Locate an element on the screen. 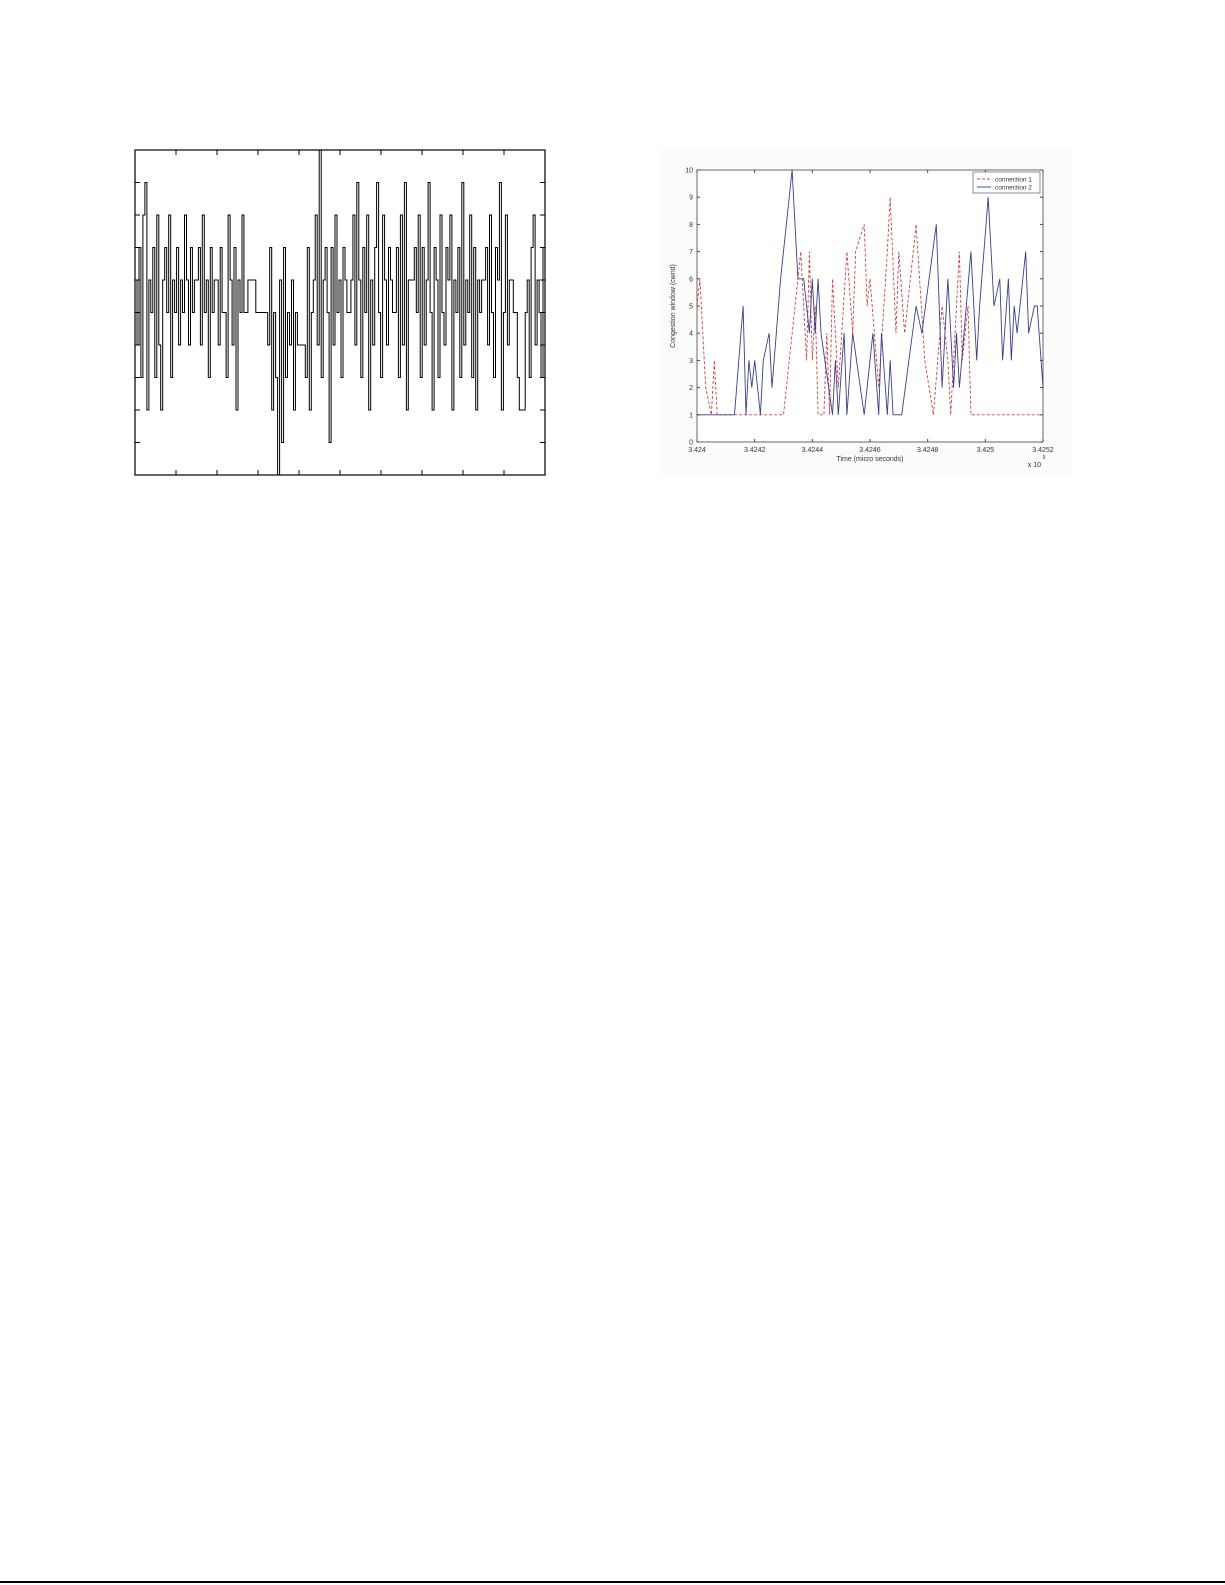  y-tick-label: 5 is located at coordinates (691, 307).